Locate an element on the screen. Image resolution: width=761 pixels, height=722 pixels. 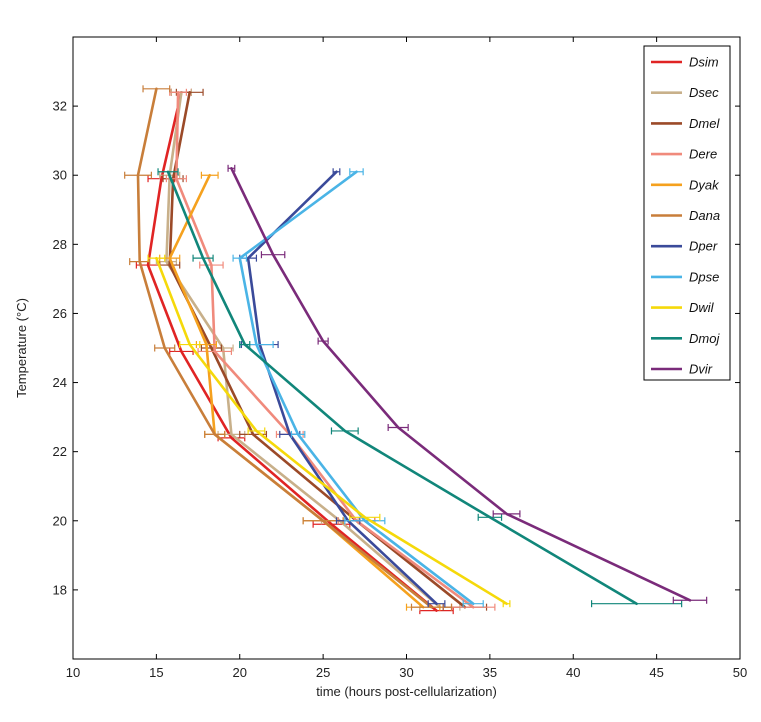
x-tick-label: 10 is located at coordinates (73, 672).